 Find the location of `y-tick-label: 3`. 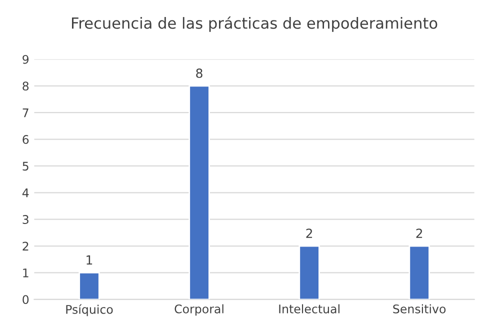

y-tick-label: 3 is located at coordinates (25, 219).